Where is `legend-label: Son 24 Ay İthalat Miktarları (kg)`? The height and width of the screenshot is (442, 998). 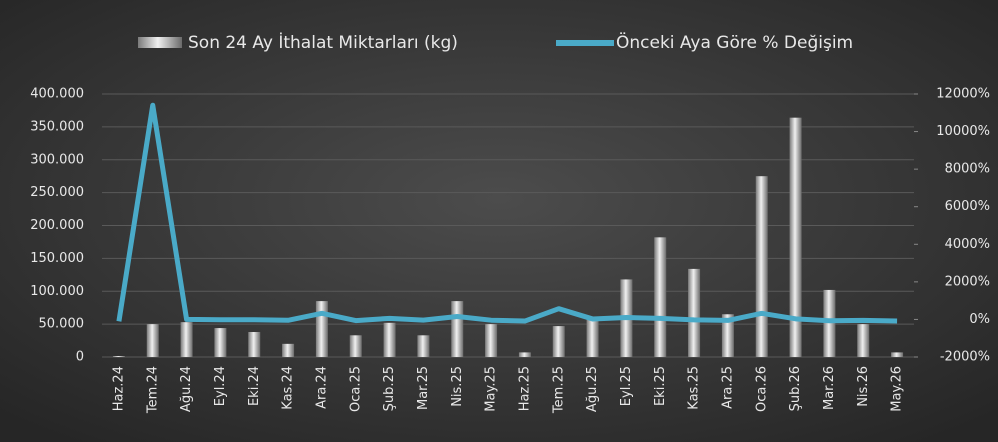 legend-label: Son 24 Ay İthalat Miktarları (kg) is located at coordinates (323, 42).